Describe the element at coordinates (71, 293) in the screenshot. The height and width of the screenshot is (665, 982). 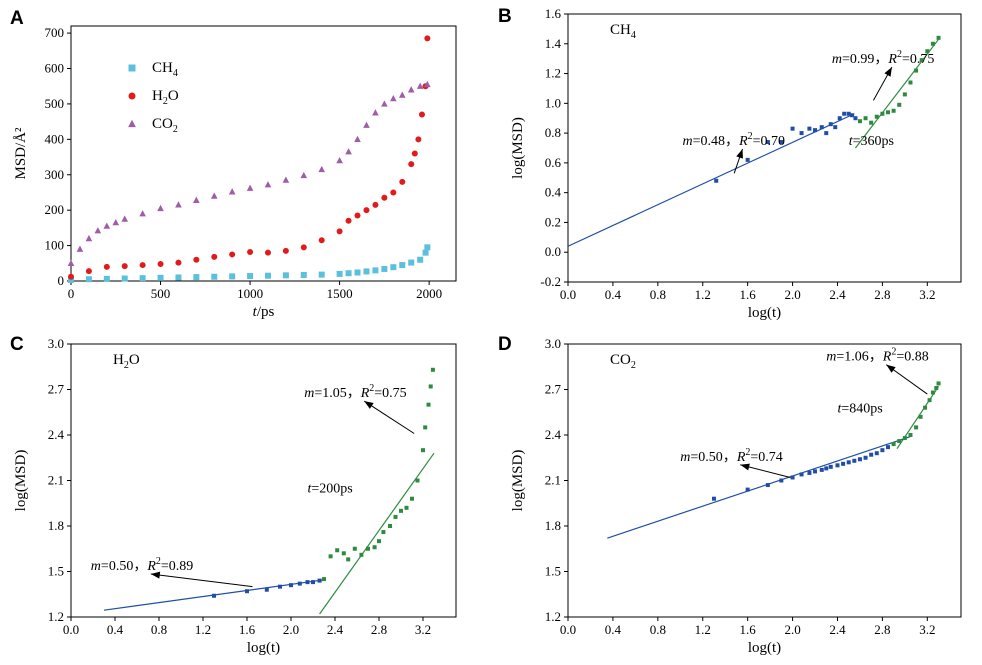
I see `x-tick-label: 0` at that location.